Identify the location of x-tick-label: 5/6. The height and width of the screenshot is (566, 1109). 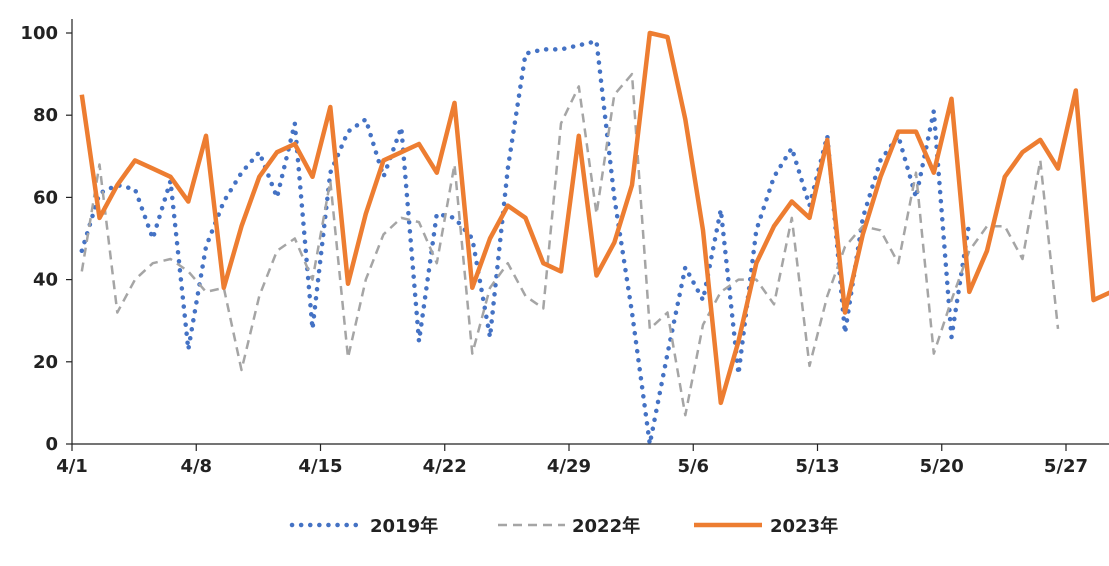
(693, 466).